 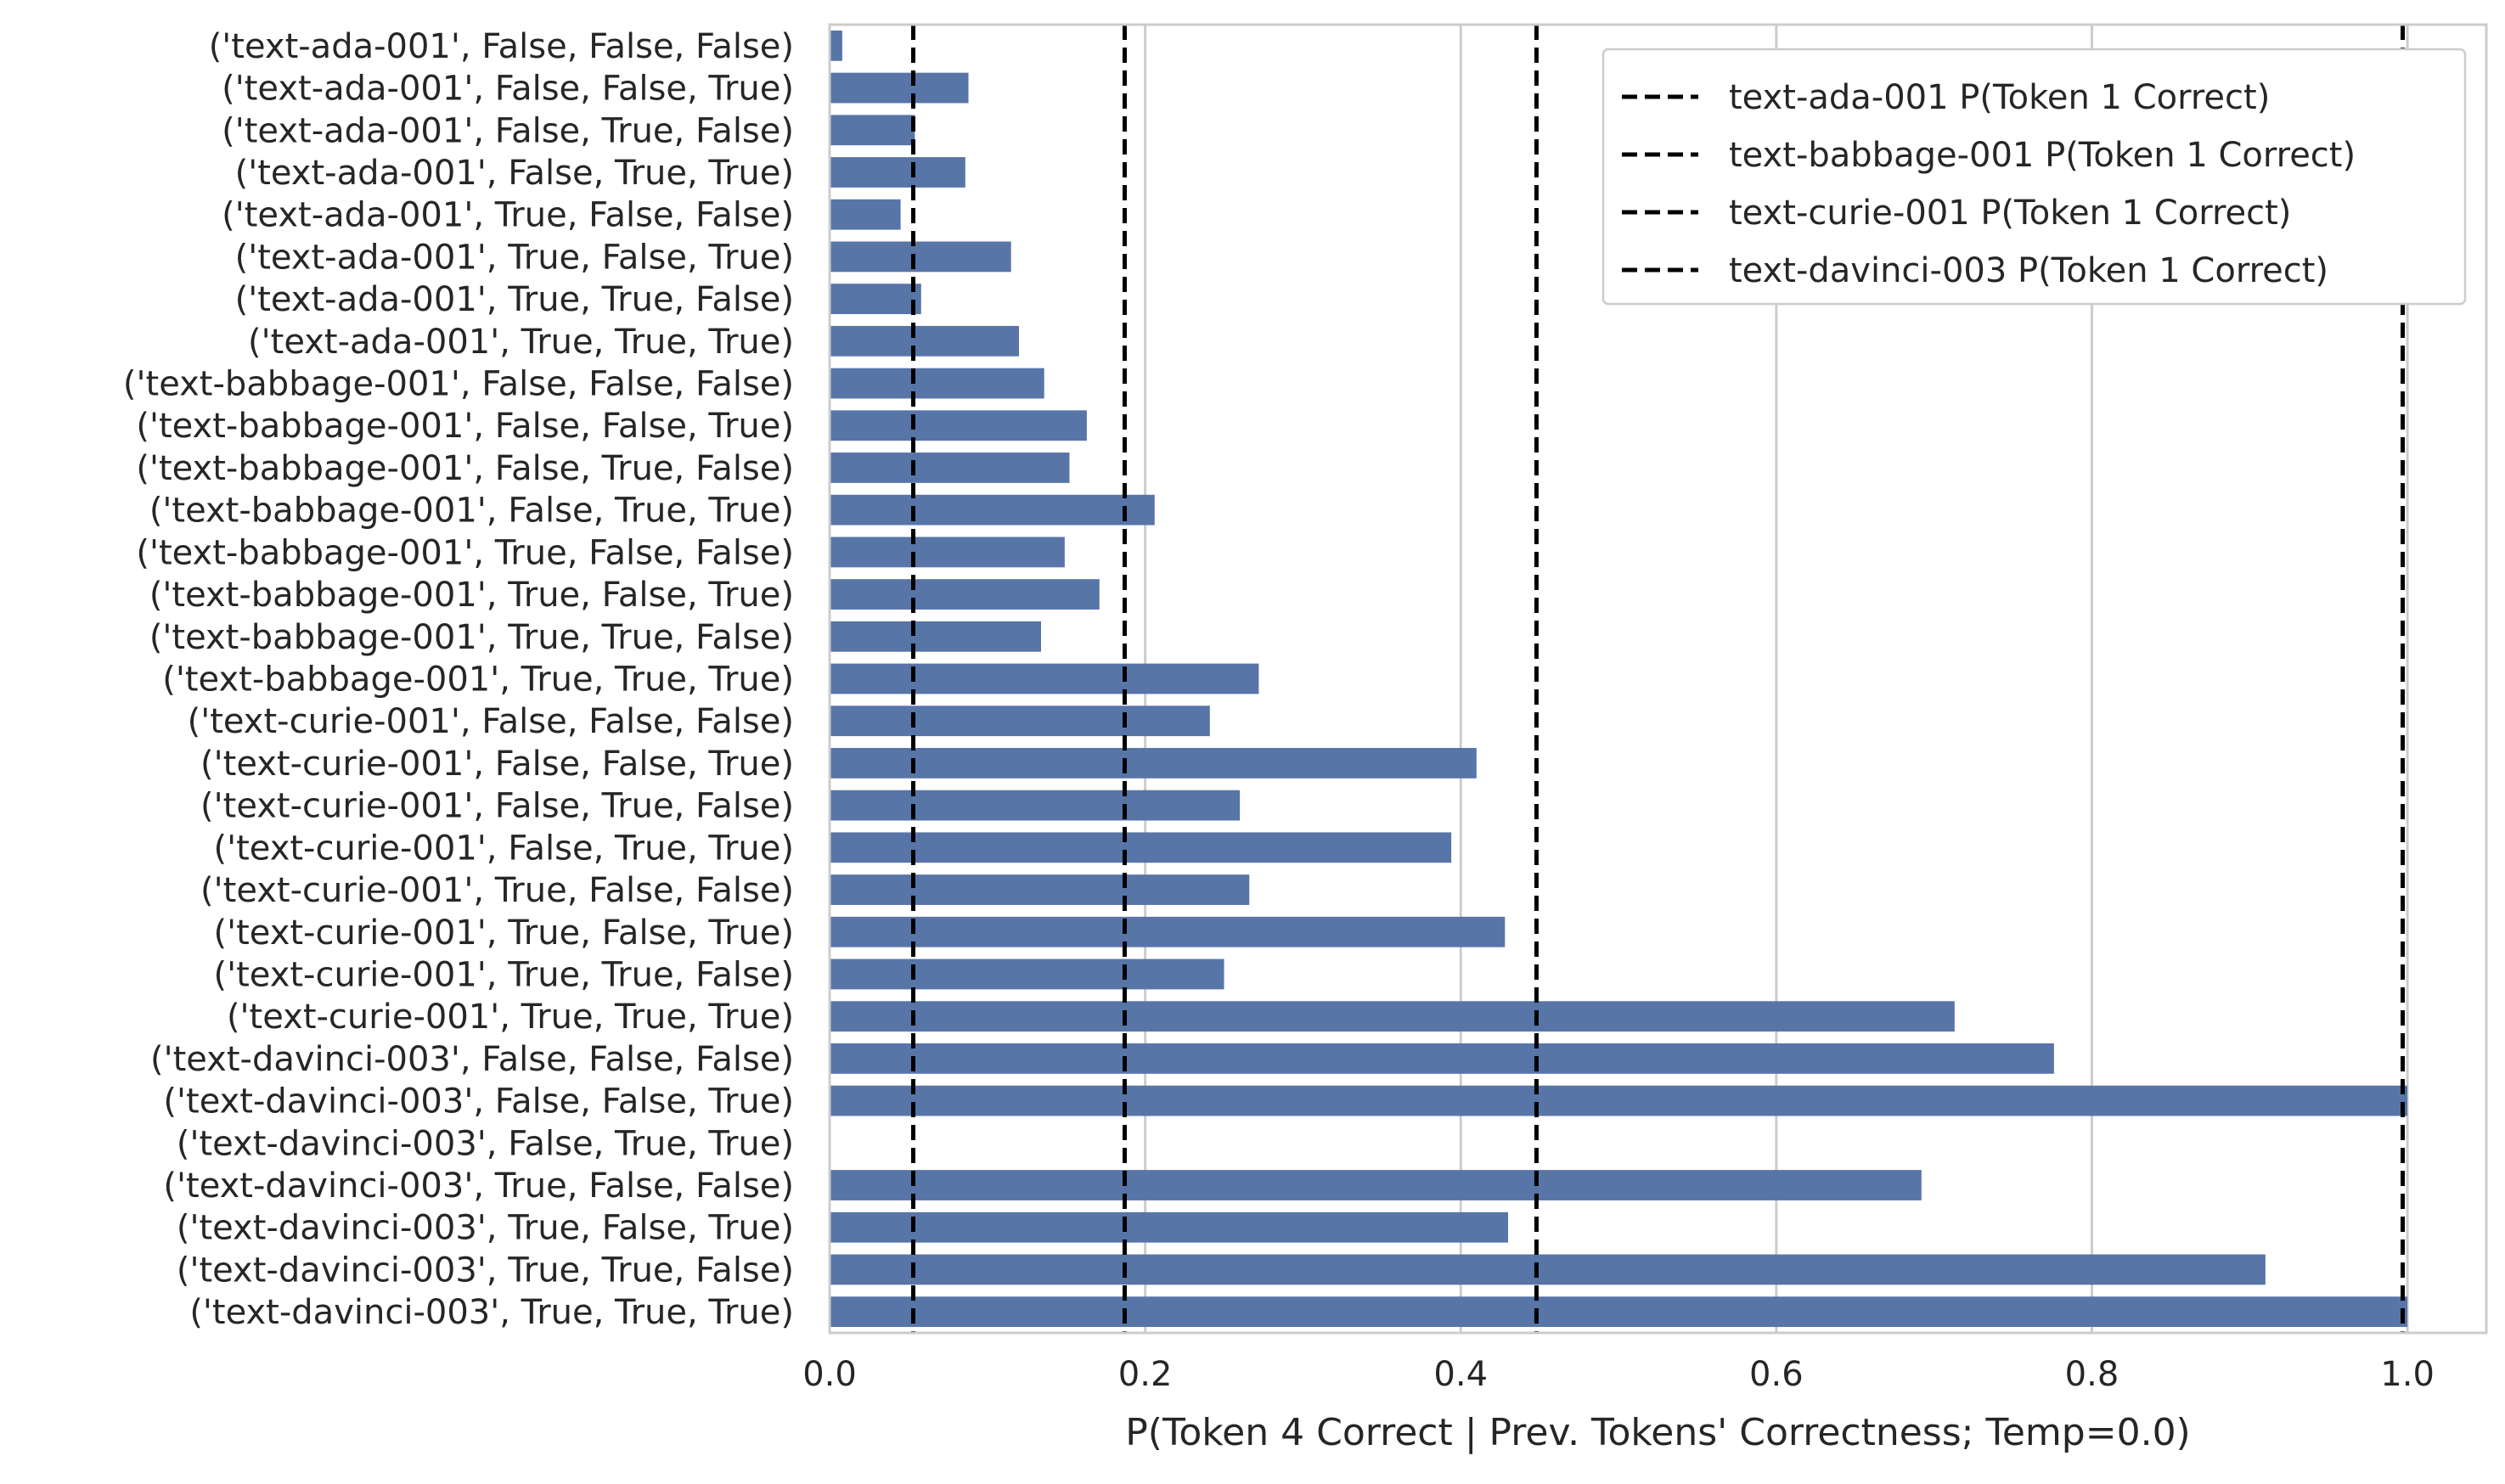 I want to click on legend-box, so click(x=2035, y=177).